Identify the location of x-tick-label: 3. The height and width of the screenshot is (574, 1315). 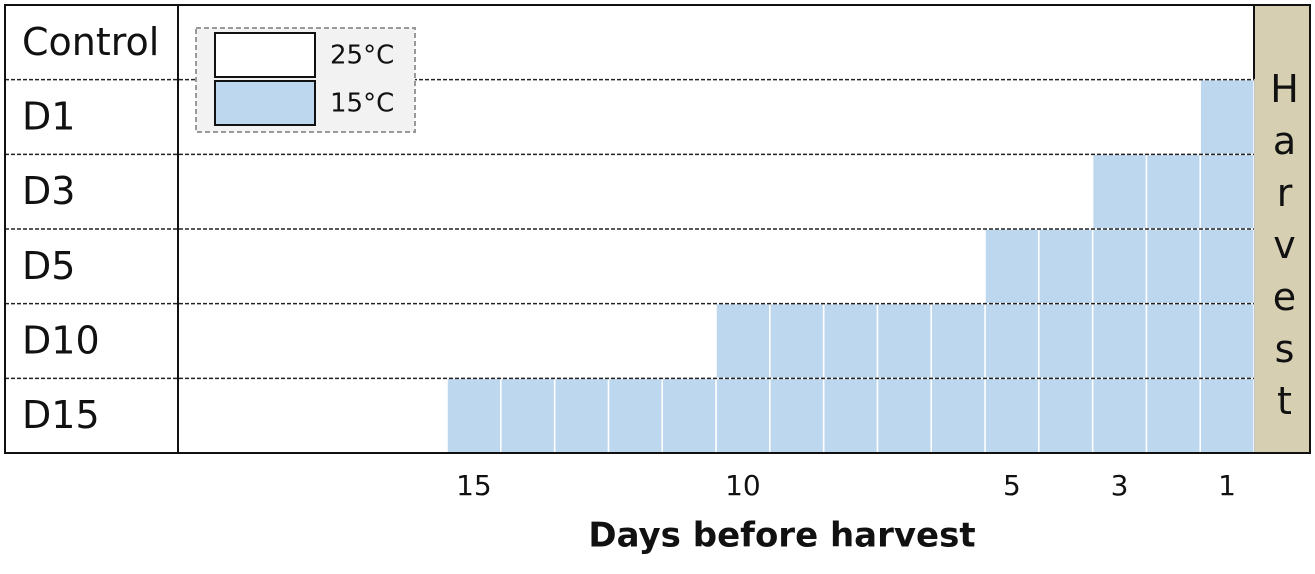
(1120, 485).